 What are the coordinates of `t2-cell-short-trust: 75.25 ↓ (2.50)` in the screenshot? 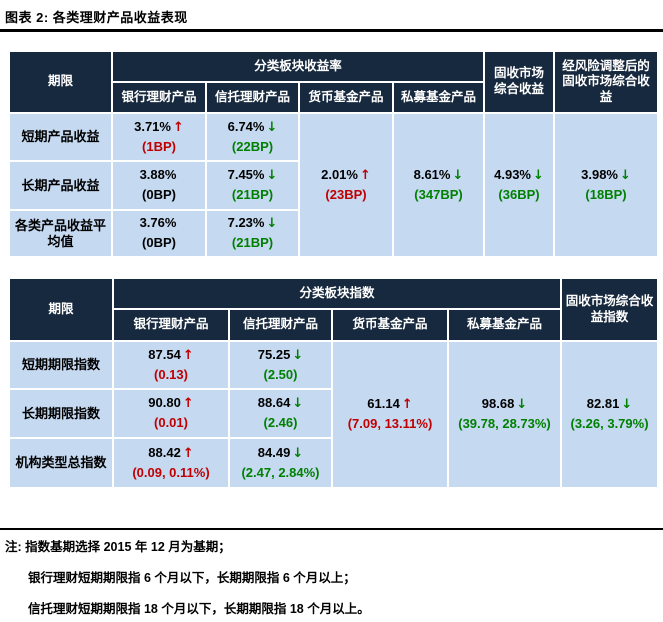 It's located at (280, 365).